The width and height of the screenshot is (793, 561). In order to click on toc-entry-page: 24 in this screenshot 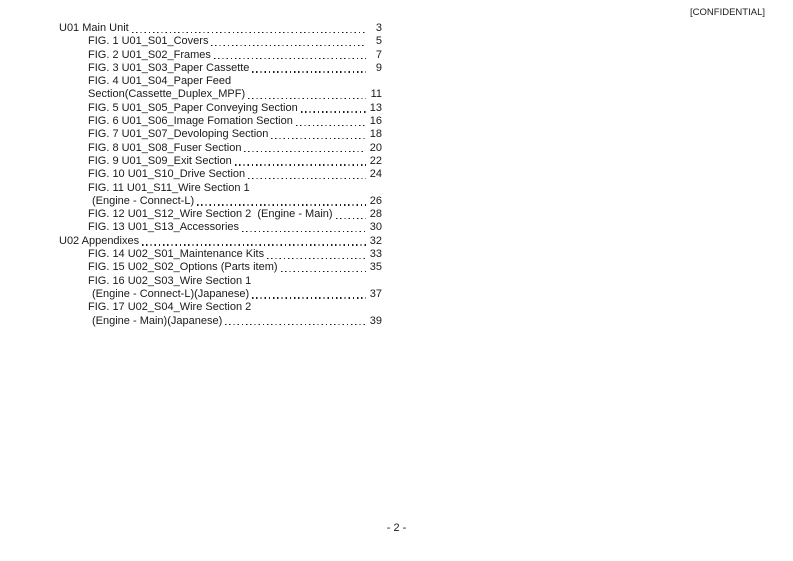, I will do `click(375, 174)`.